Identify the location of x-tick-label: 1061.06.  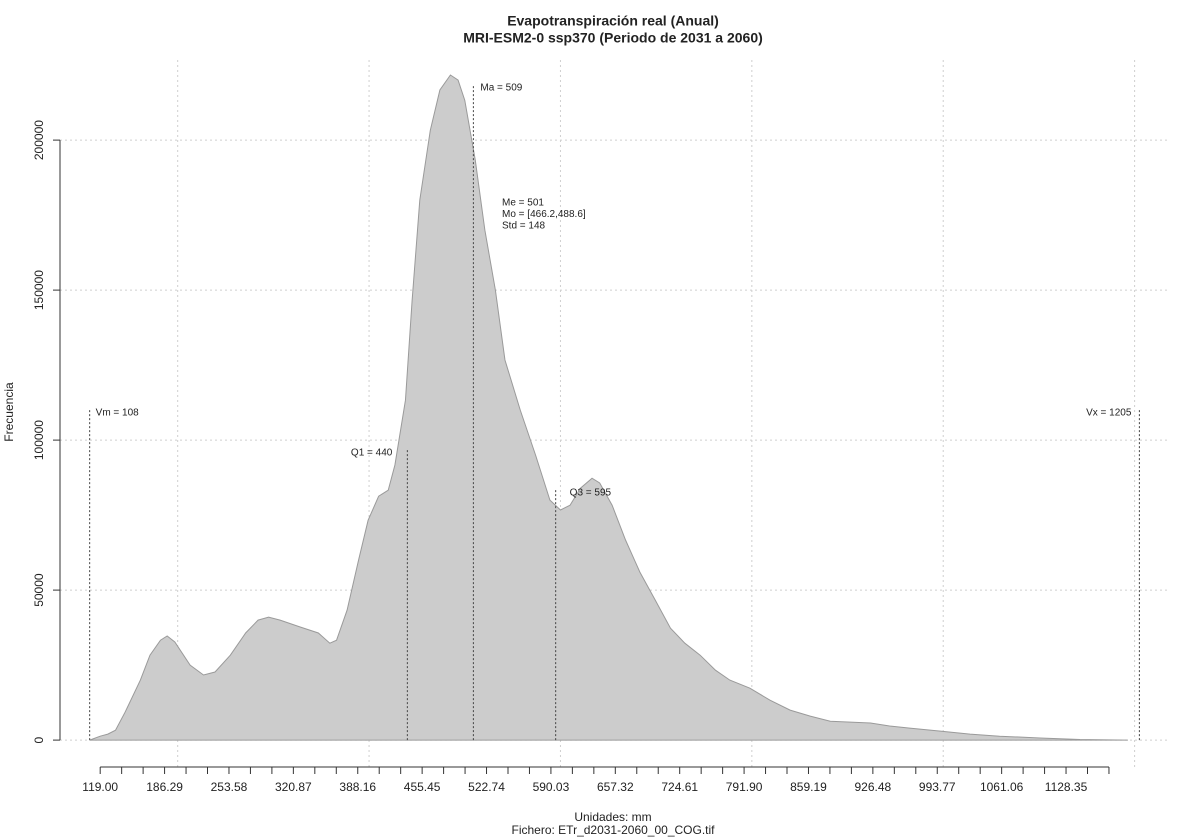
(1002, 787).